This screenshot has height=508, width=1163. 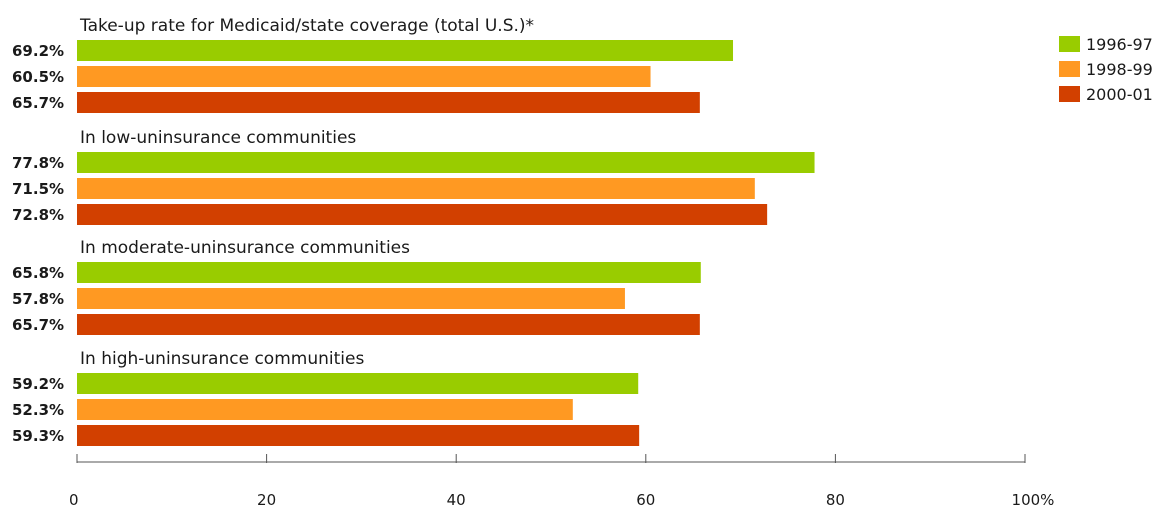 What do you see at coordinates (245, 248) in the screenshot?
I see `group-title: In moderate-uninsurance communities` at bounding box center [245, 248].